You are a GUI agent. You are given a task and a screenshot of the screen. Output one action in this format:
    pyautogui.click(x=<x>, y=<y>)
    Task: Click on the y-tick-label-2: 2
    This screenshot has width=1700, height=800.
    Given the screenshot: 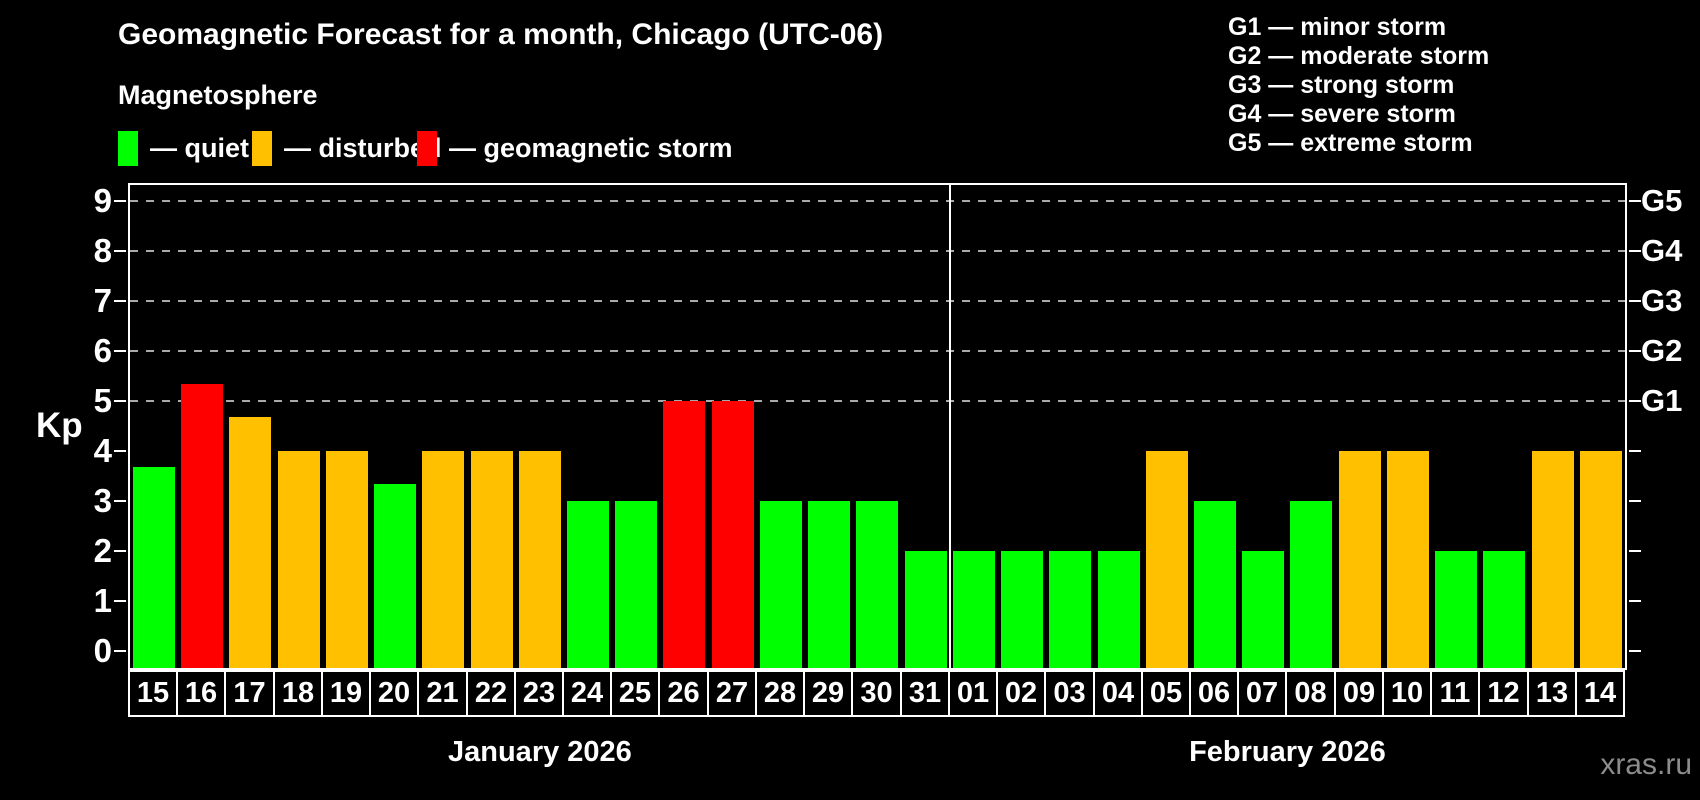 What is the action you would take?
    pyautogui.click(x=102, y=550)
    